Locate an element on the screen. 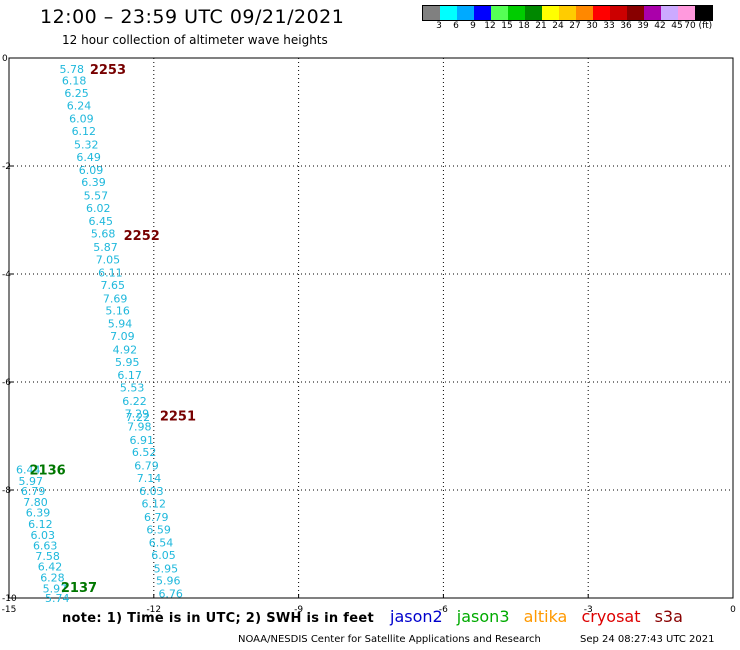 The width and height of the screenshot is (740, 650). x-tick-label: -6 is located at coordinates (443, 610).